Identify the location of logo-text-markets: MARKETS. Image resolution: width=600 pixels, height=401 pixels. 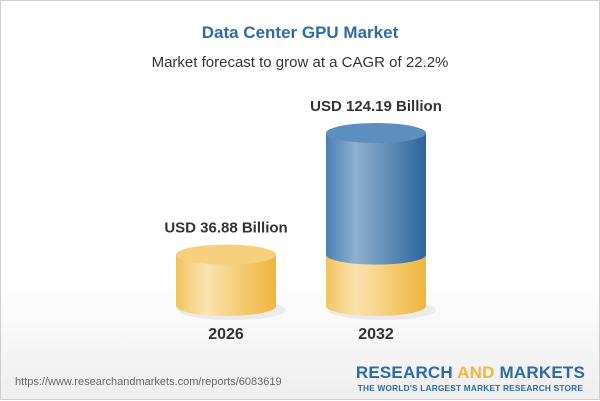
(539, 372).